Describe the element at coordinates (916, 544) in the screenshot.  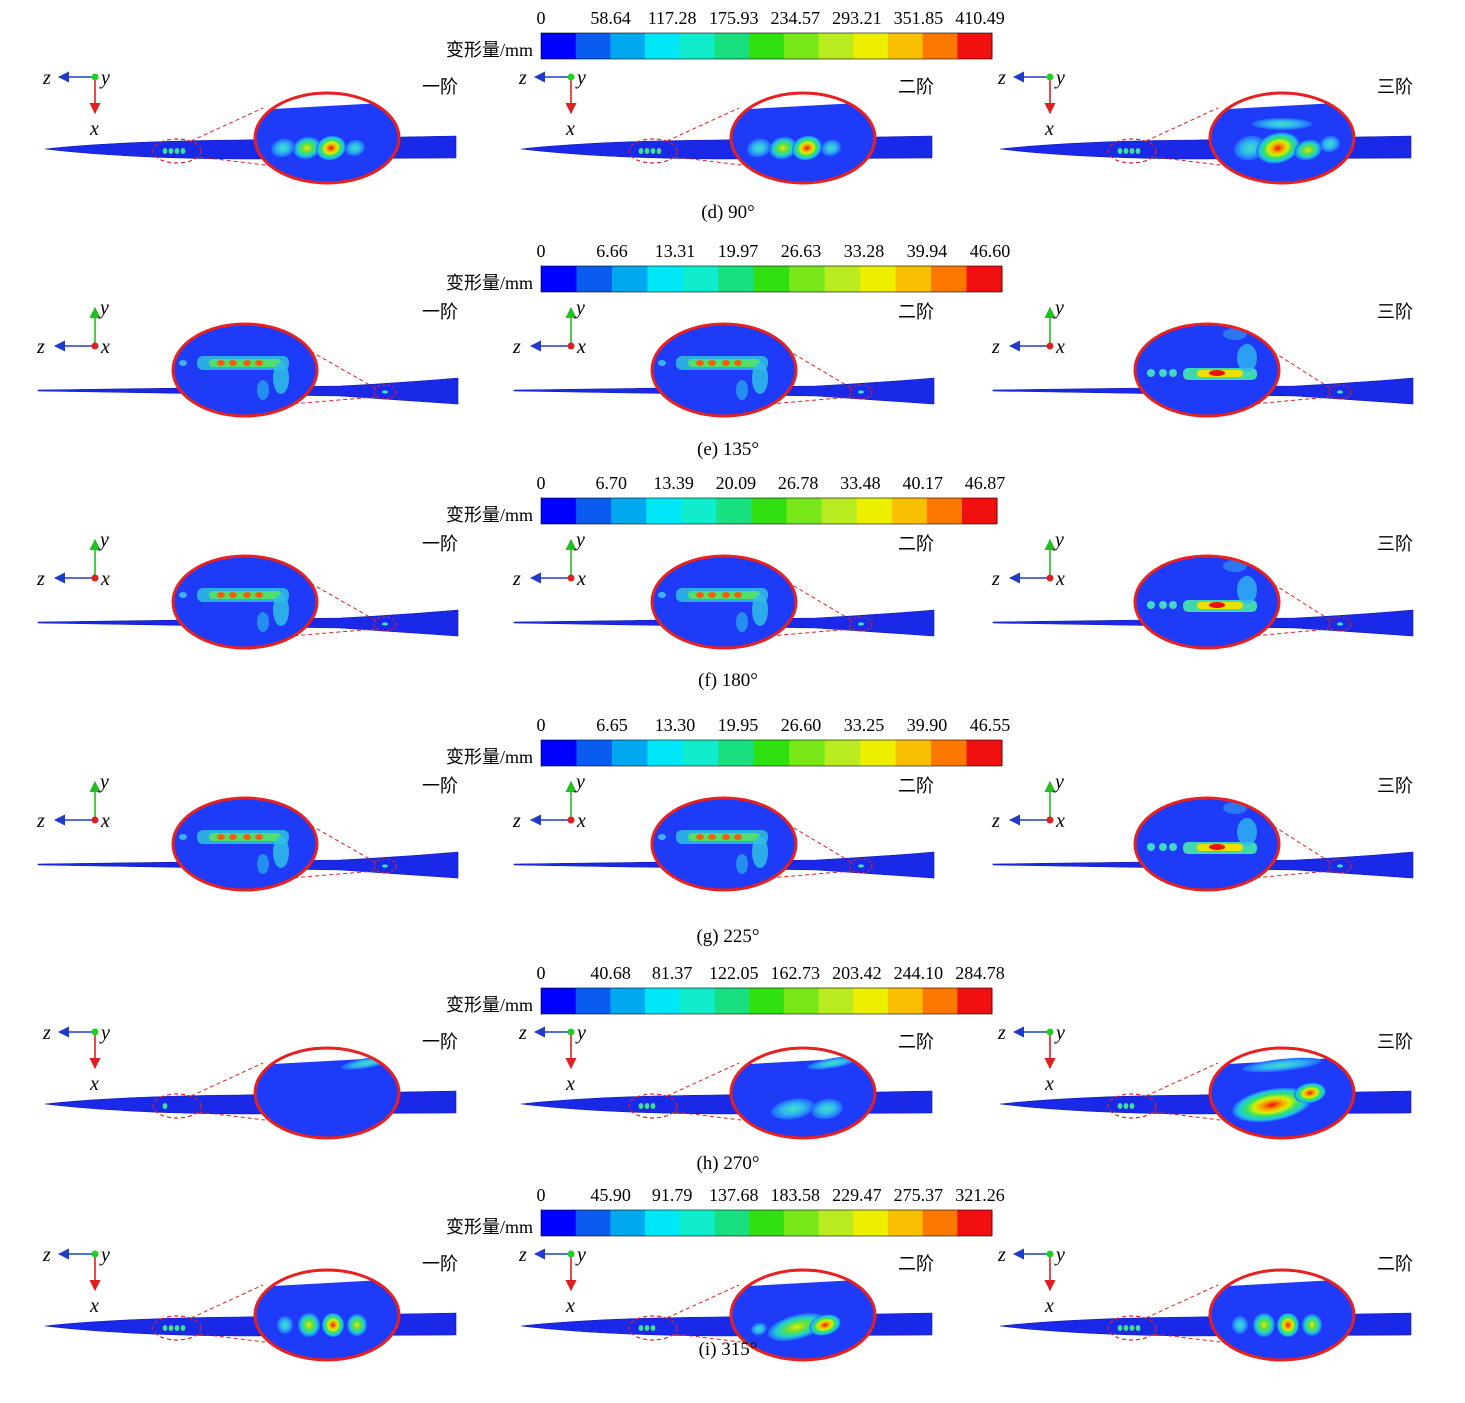
I see `mode-label: 二阶` at that location.